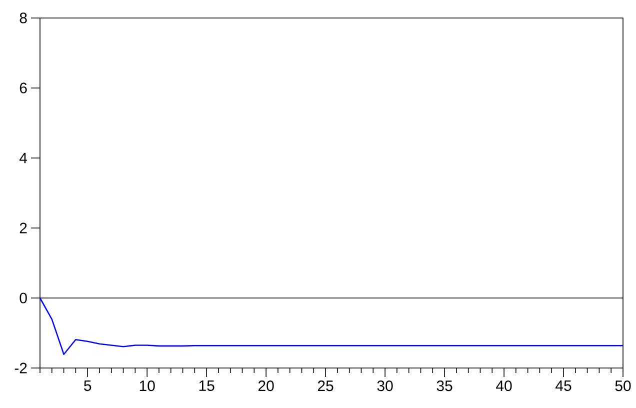  What do you see at coordinates (326, 386) in the screenshot?
I see `x-tick-label: 25` at bounding box center [326, 386].